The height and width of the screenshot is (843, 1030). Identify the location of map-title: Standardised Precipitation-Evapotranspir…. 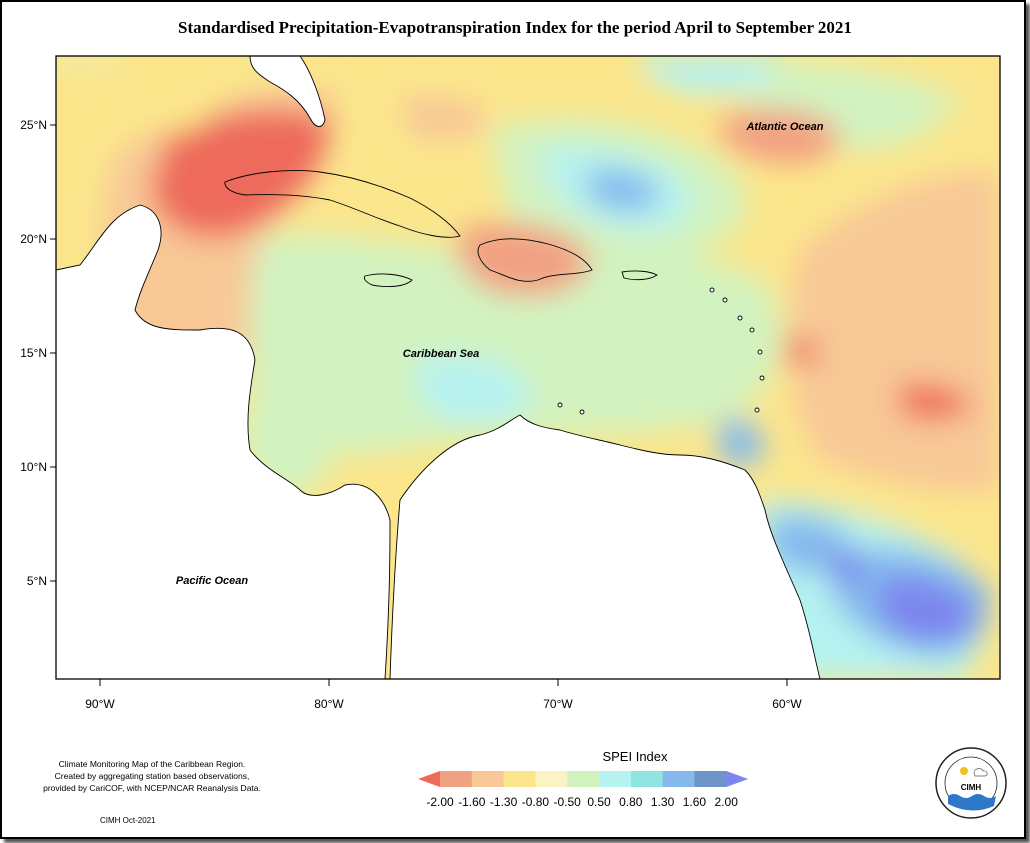
(515, 27).